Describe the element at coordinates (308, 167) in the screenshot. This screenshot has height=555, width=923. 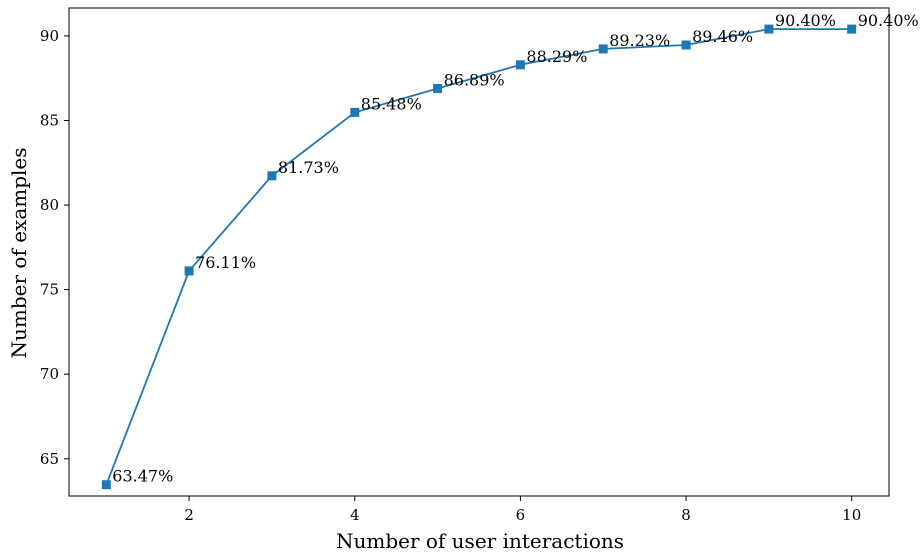
I see `data-label: 81.73%` at that location.